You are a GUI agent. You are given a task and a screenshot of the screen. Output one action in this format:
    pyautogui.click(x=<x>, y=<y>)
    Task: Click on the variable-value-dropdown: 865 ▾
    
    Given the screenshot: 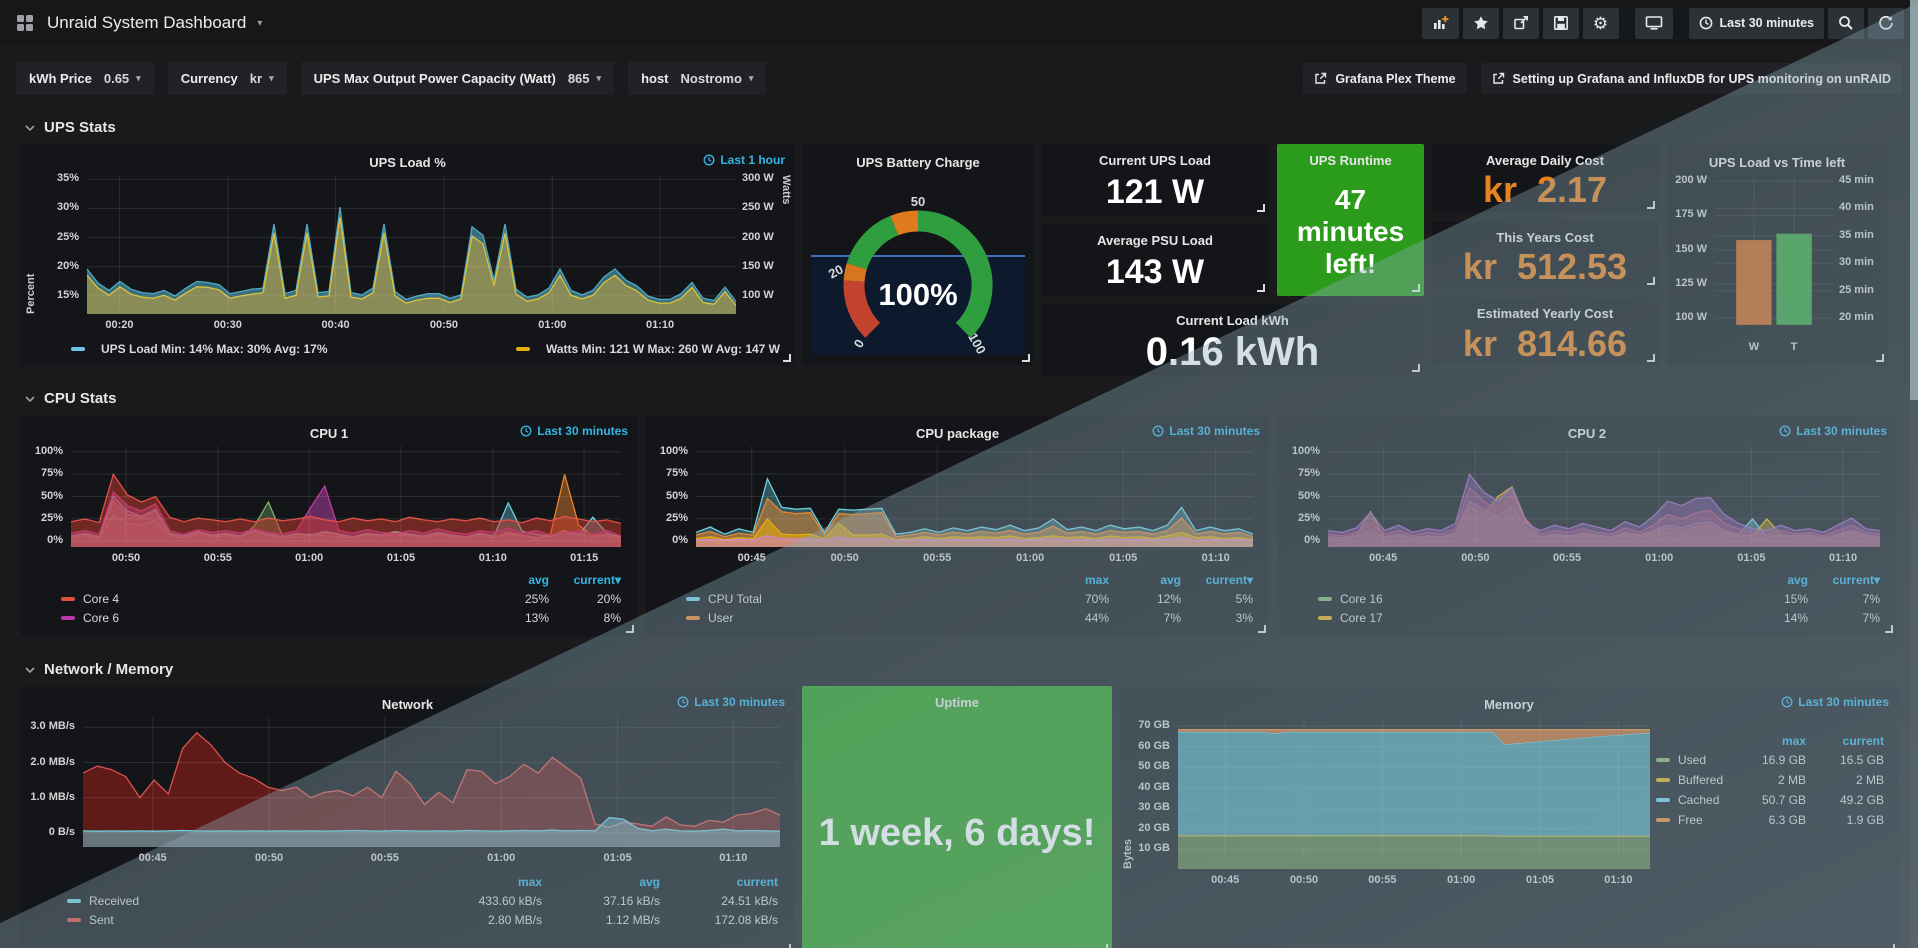 What is the action you would take?
    pyautogui.click(x=584, y=78)
    